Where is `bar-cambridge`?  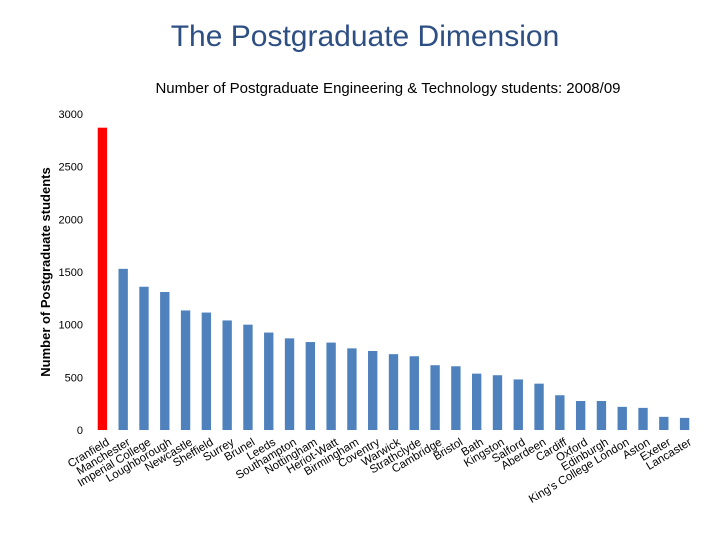 bar-cambridge is located at coordinates (435, 397).